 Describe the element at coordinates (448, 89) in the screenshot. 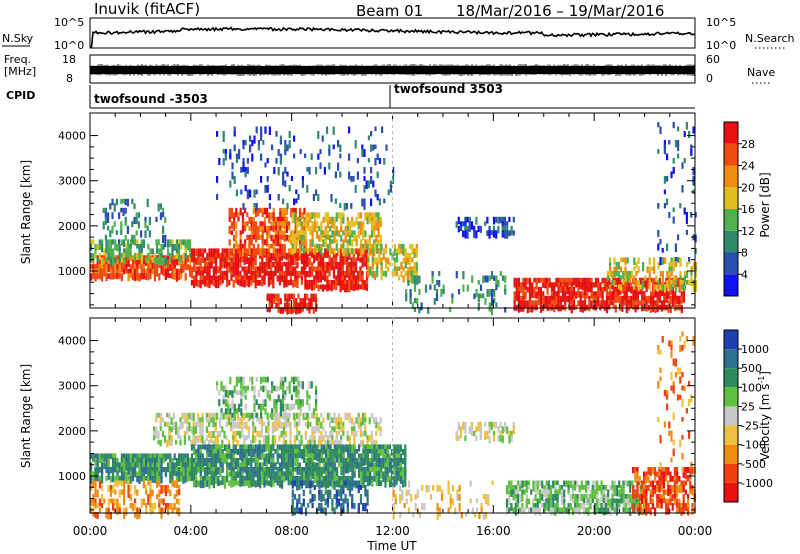

I see `cpid-segment-2: twofsound 3503` at that location.